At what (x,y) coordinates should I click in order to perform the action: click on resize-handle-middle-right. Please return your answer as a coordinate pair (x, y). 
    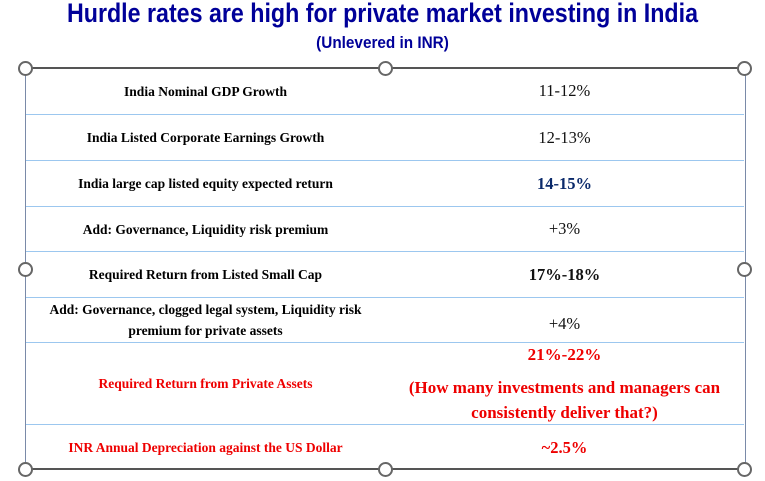
    Looking at the image, I should click on (744, 269).